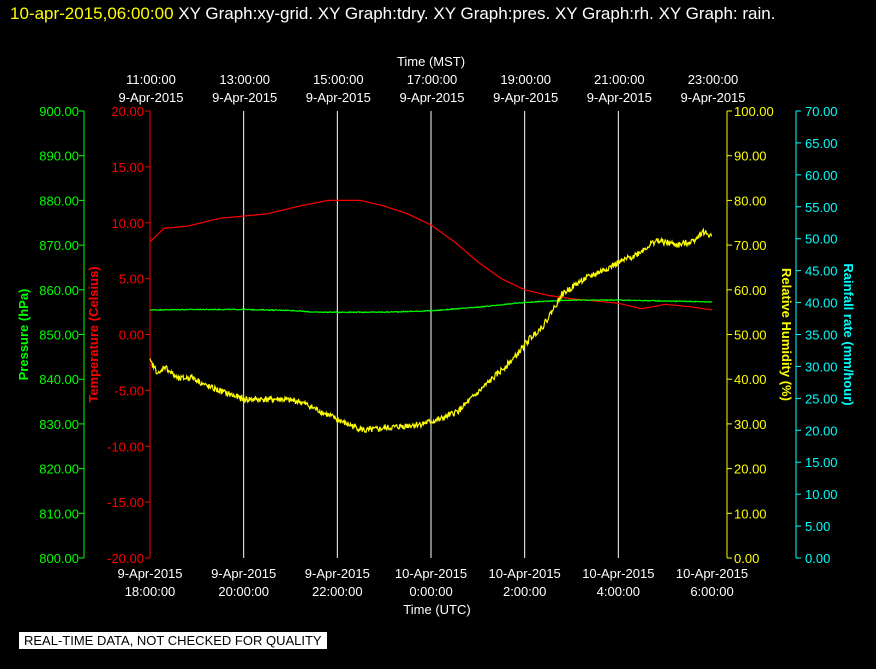 Image resolution: width=876 pixels, height=669 pixels. What do you see at coordinates (821, 271) in the screenshot?
I see `rainfall-tick-label: 45.00` at bounding box center [821, 271].